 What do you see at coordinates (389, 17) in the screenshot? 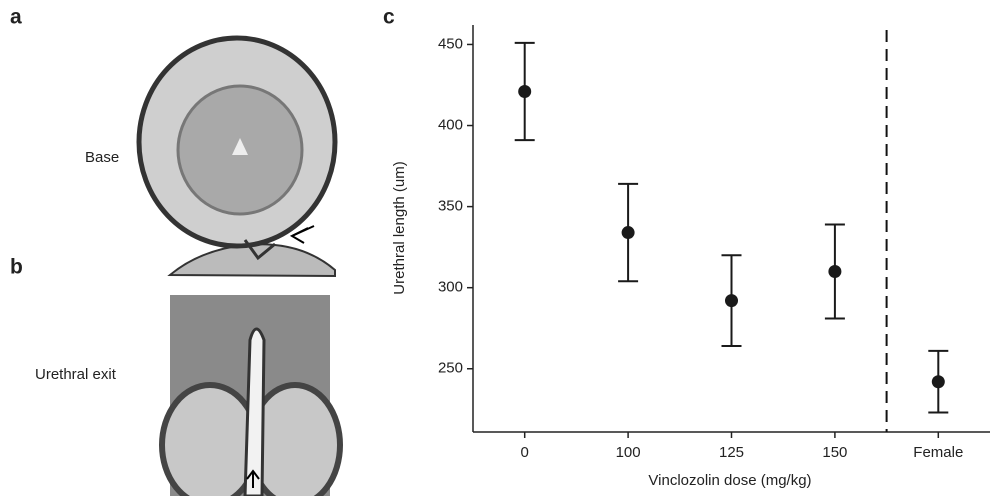
I see `panel-label: c` at bounding box center [389, 17].